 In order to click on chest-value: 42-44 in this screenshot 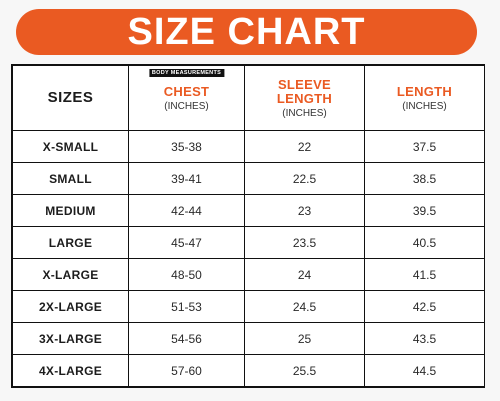, I will do `click(186, 210)`.